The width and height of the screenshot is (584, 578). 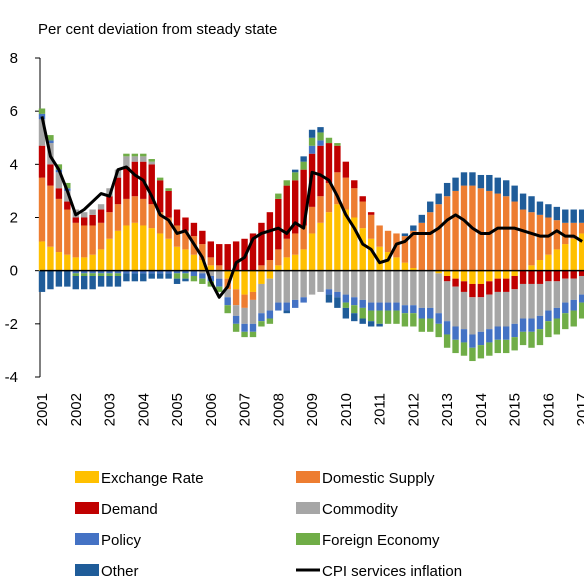 I want to click on x-tick-label: 2015, so click(x=515, y=409).